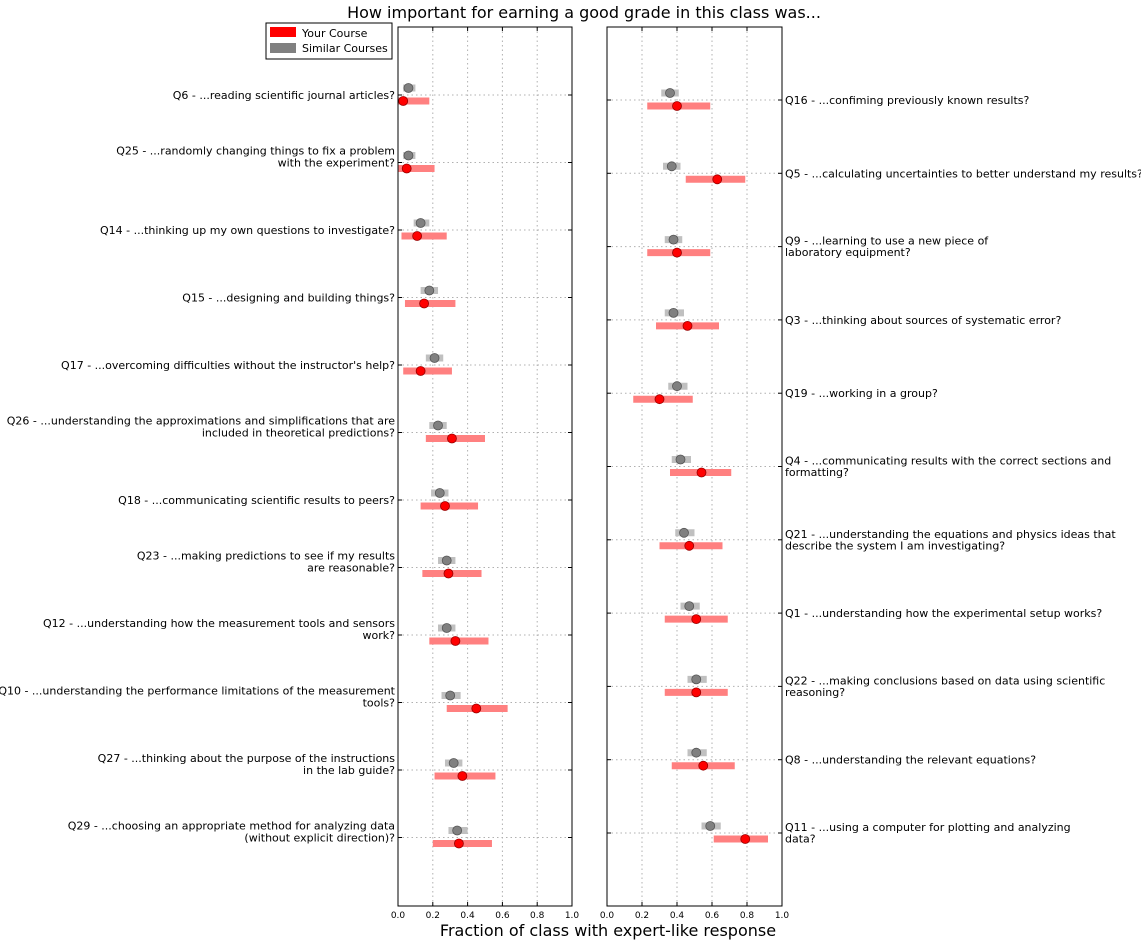 The width and height of the screenshot is (1141, 943). Describe the element at coordinates (887, 241) in the screenshot. I see `question-label: Q9 - ...learning to use a new piece of` at that location.